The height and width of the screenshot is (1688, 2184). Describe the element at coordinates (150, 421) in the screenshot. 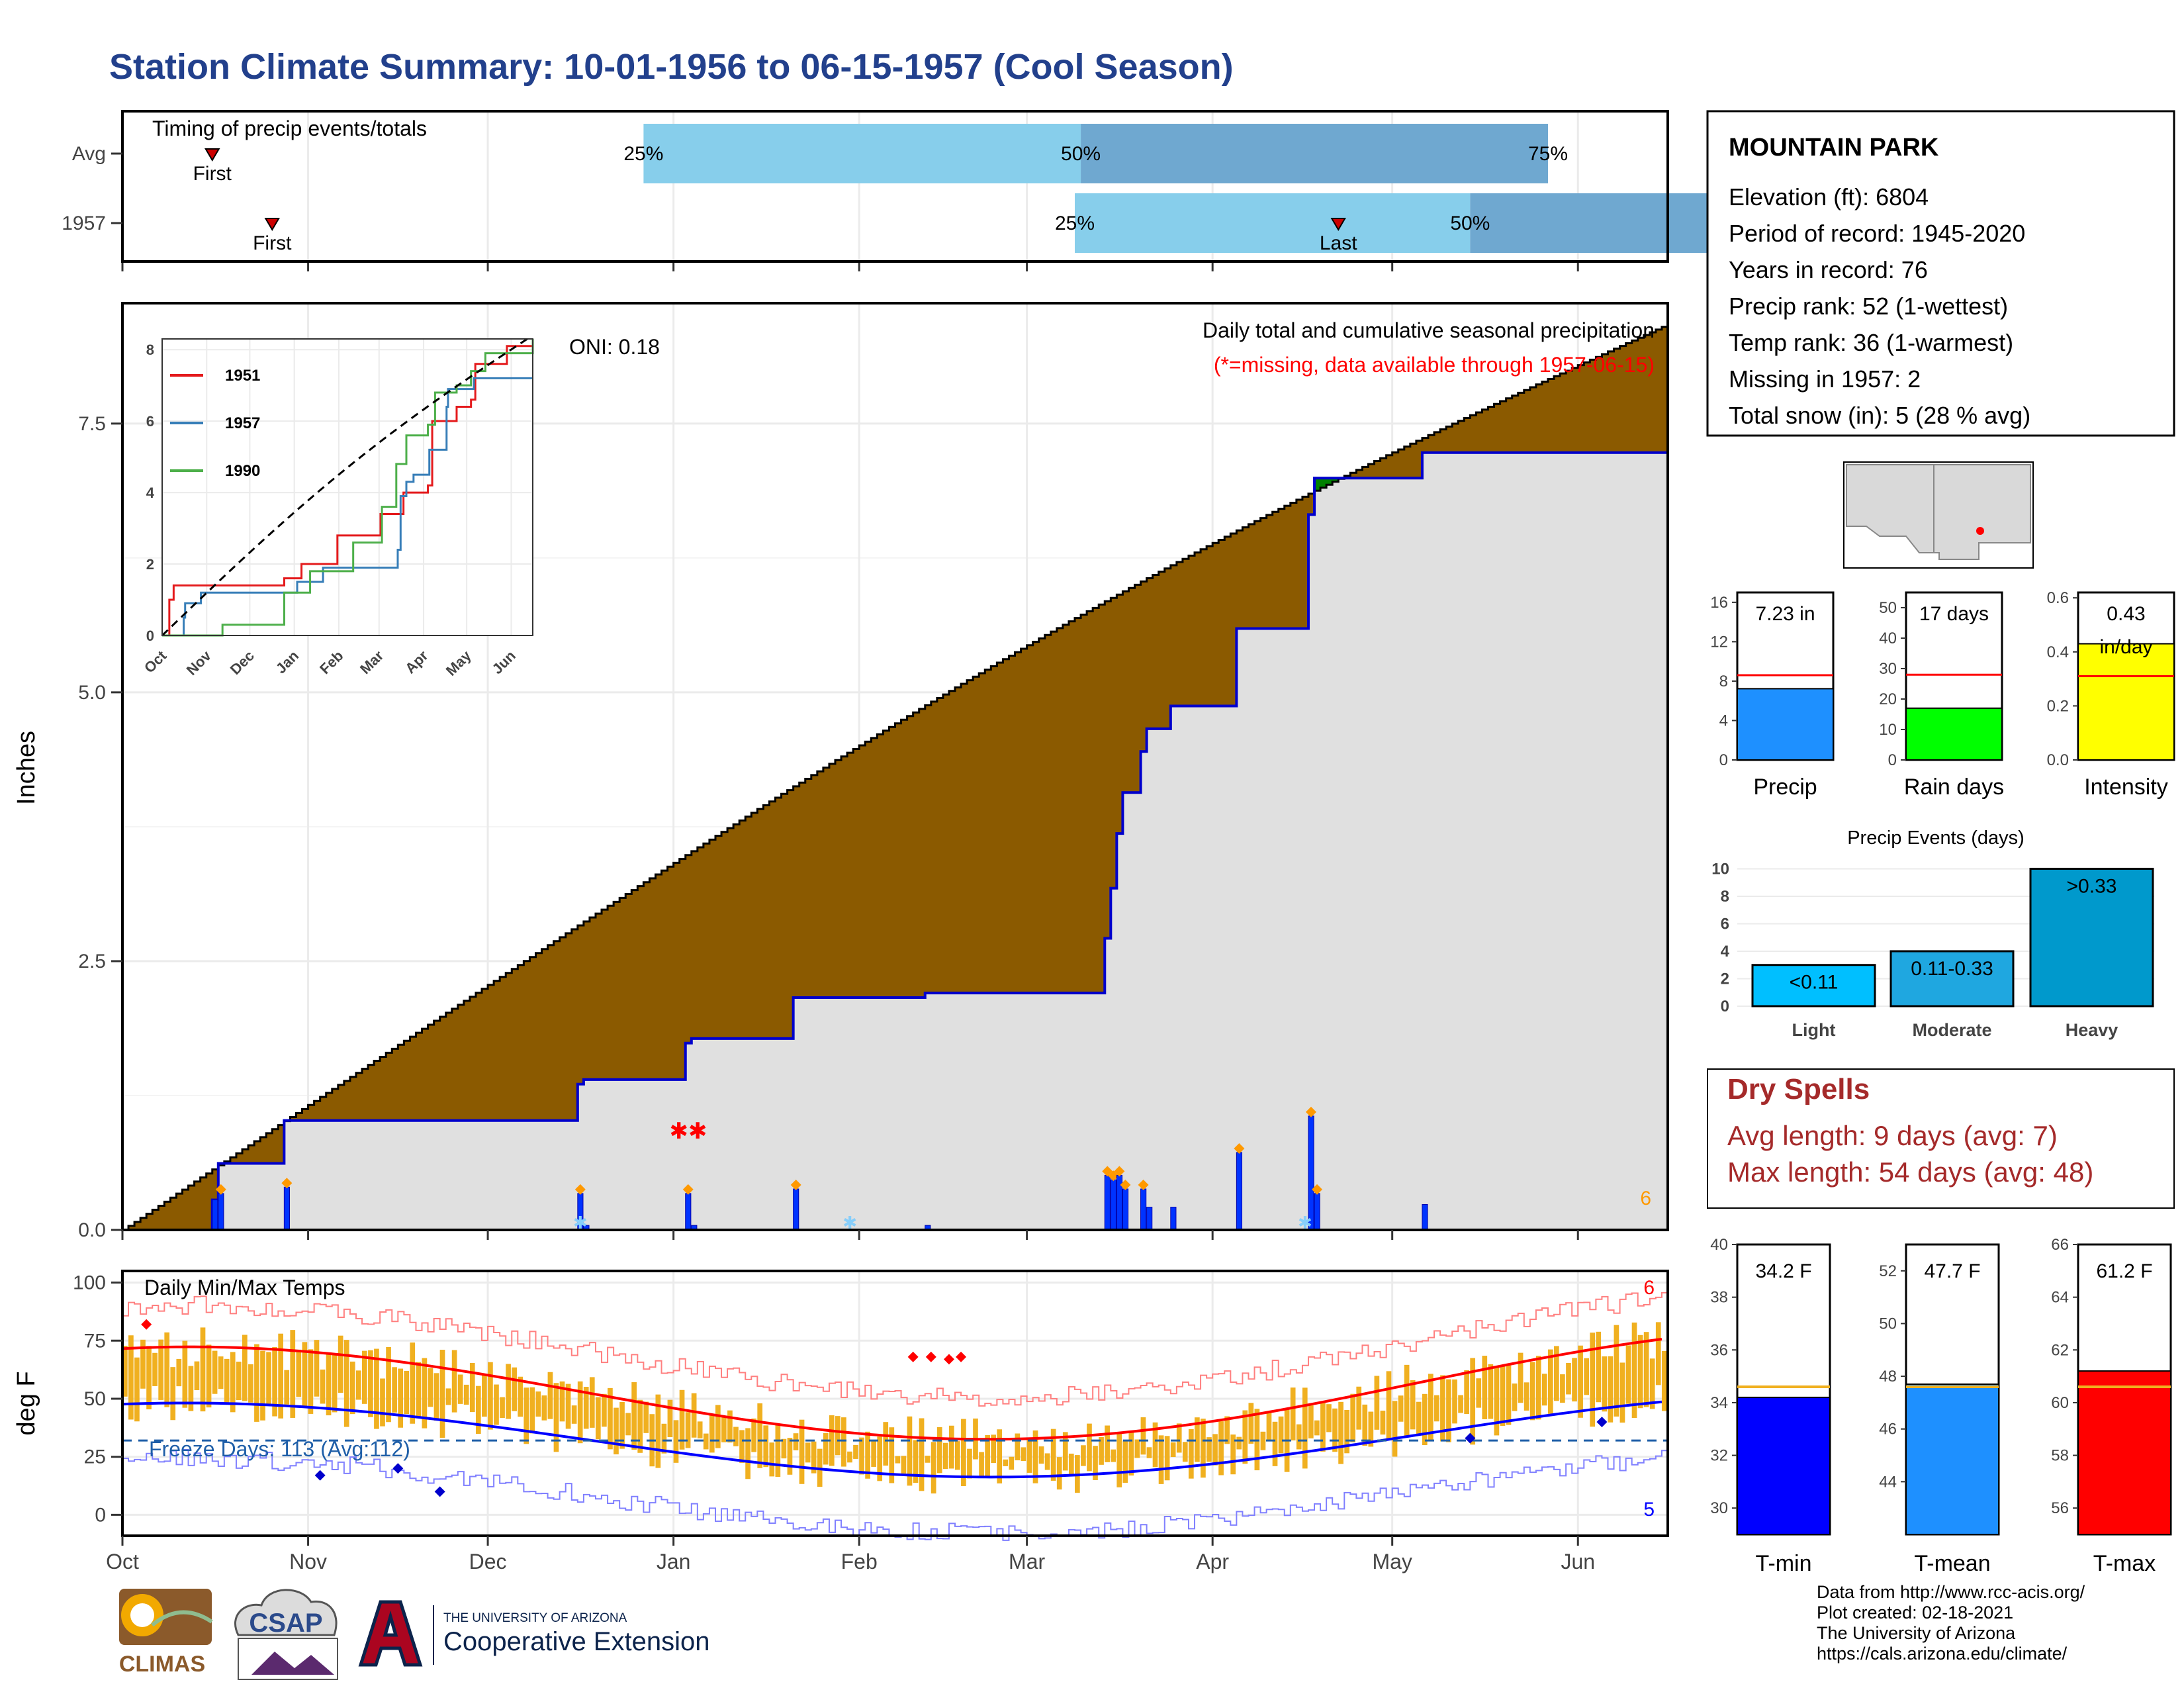

I see `inset-ytick-label: 6` at that location.